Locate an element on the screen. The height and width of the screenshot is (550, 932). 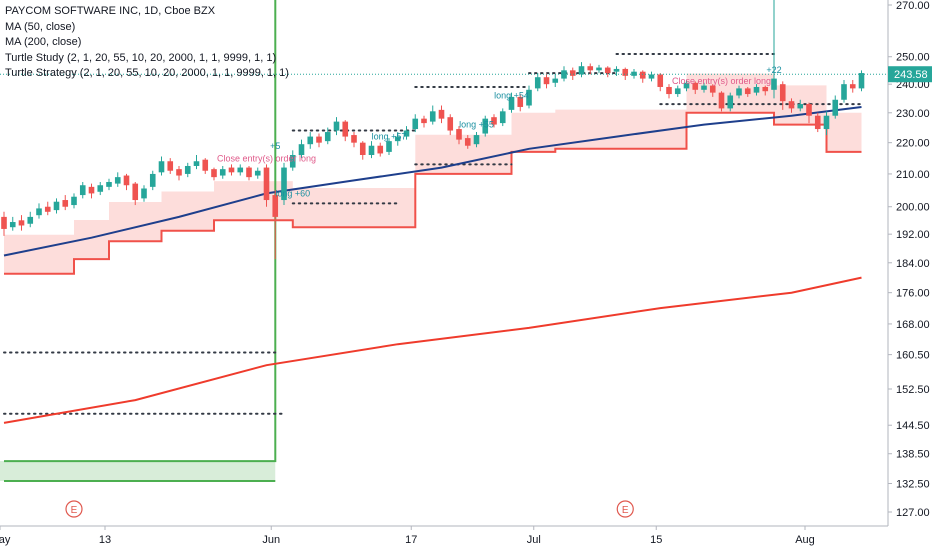
price-axis-label: 184.00 is located at coordinates (913, 264).